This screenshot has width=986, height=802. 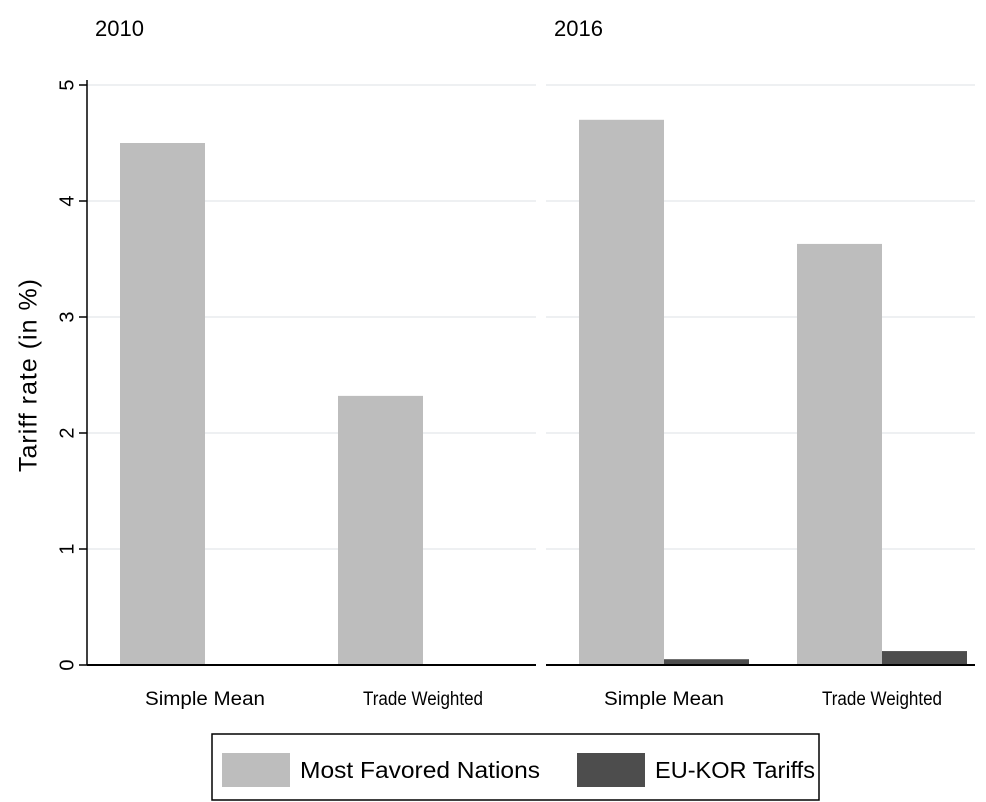 What do you see at coordinates (67, 316) in the screenshot?
I see `y-tick-label: 3` at bounding box center [67, 316].